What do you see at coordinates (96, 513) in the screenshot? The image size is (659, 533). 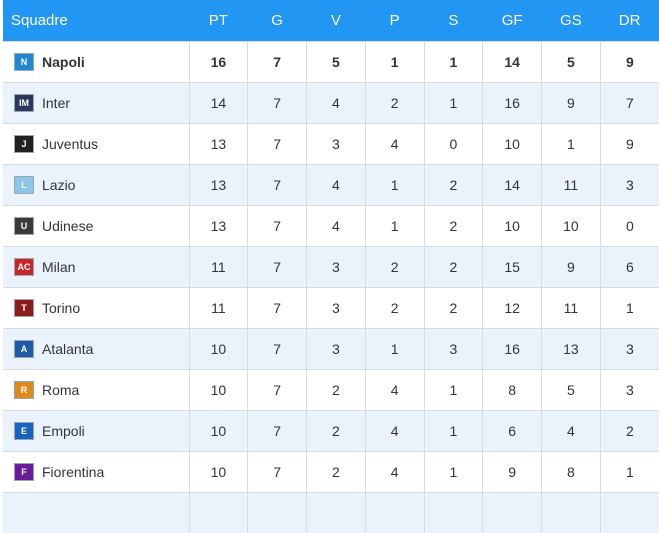 I see `team-cell` at bounding box center [96, 513].